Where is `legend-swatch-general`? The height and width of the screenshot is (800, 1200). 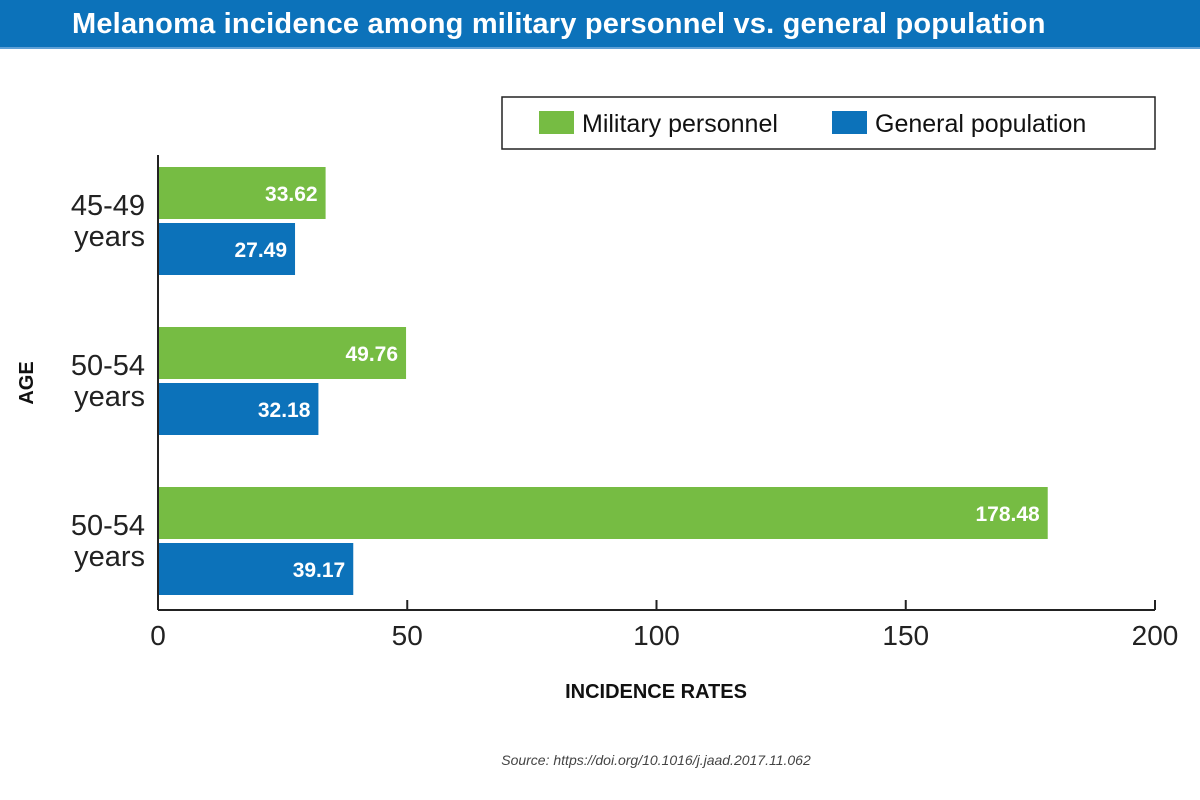 legend-swatch-general is located at coordinates (849, 122).